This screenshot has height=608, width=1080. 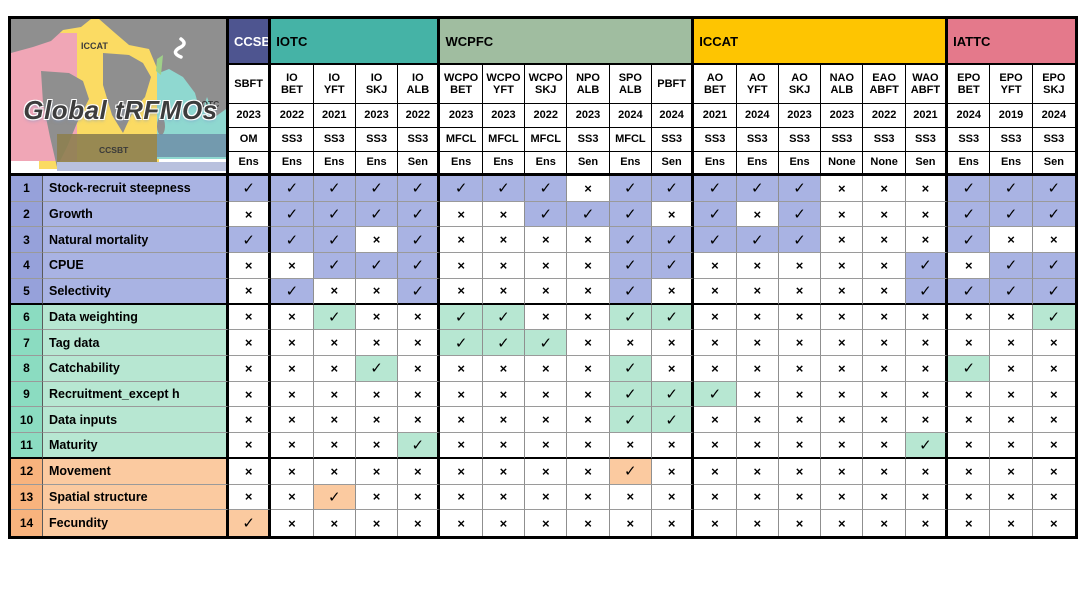 I want to click on row-number: 7, so click(x=27, y=343).